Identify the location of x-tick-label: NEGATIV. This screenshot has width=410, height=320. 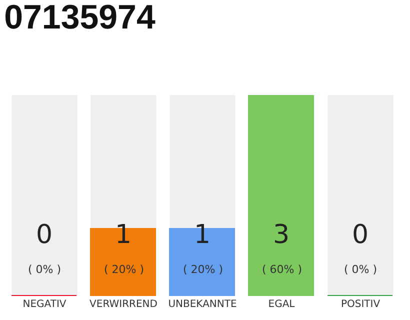
(44, 304).